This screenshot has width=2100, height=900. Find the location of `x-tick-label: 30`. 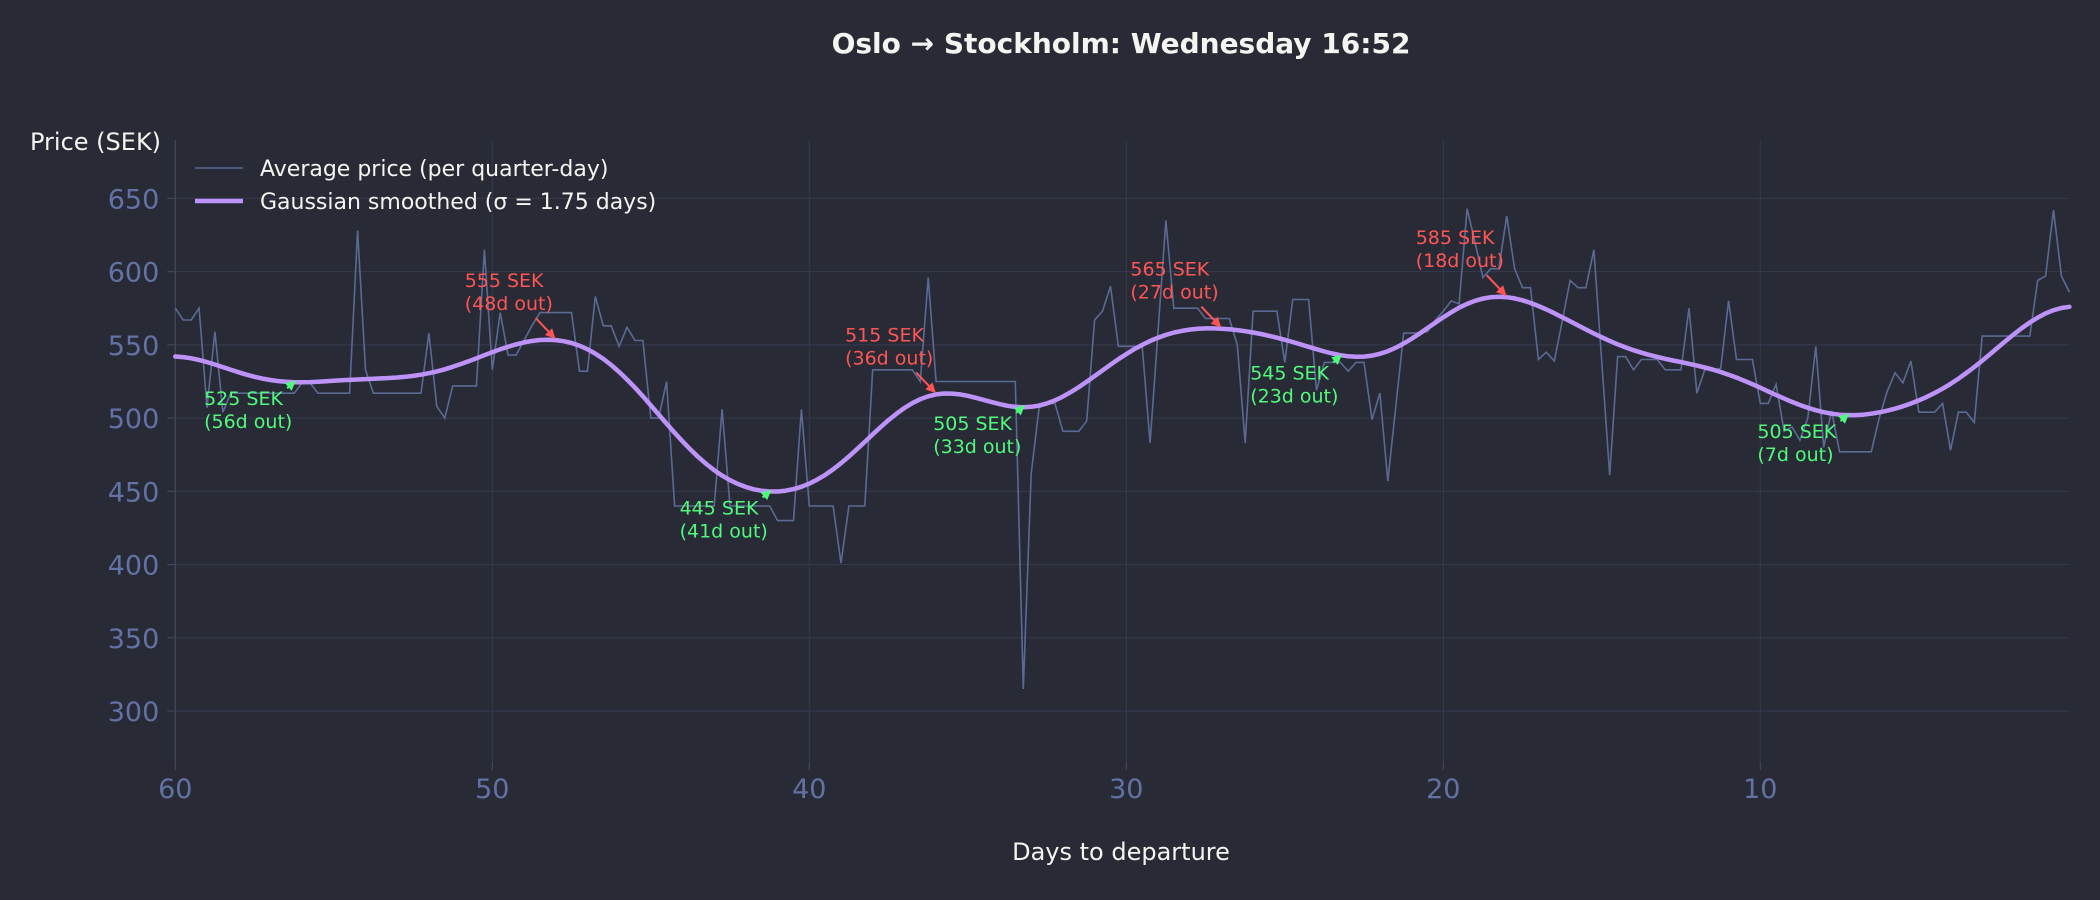

x-tick-label: 30 is located at coordinates (1126, 789).